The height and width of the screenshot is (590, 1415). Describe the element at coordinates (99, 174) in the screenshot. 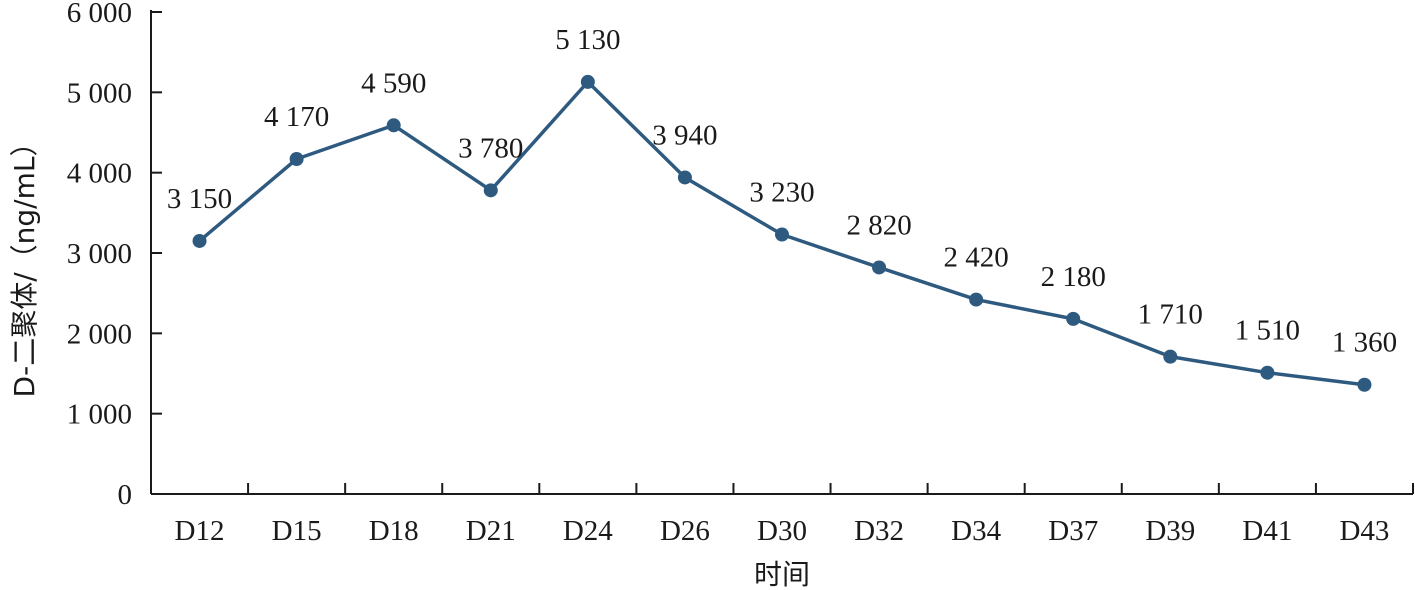

I see `y-tick-label: 4 000` at that location.